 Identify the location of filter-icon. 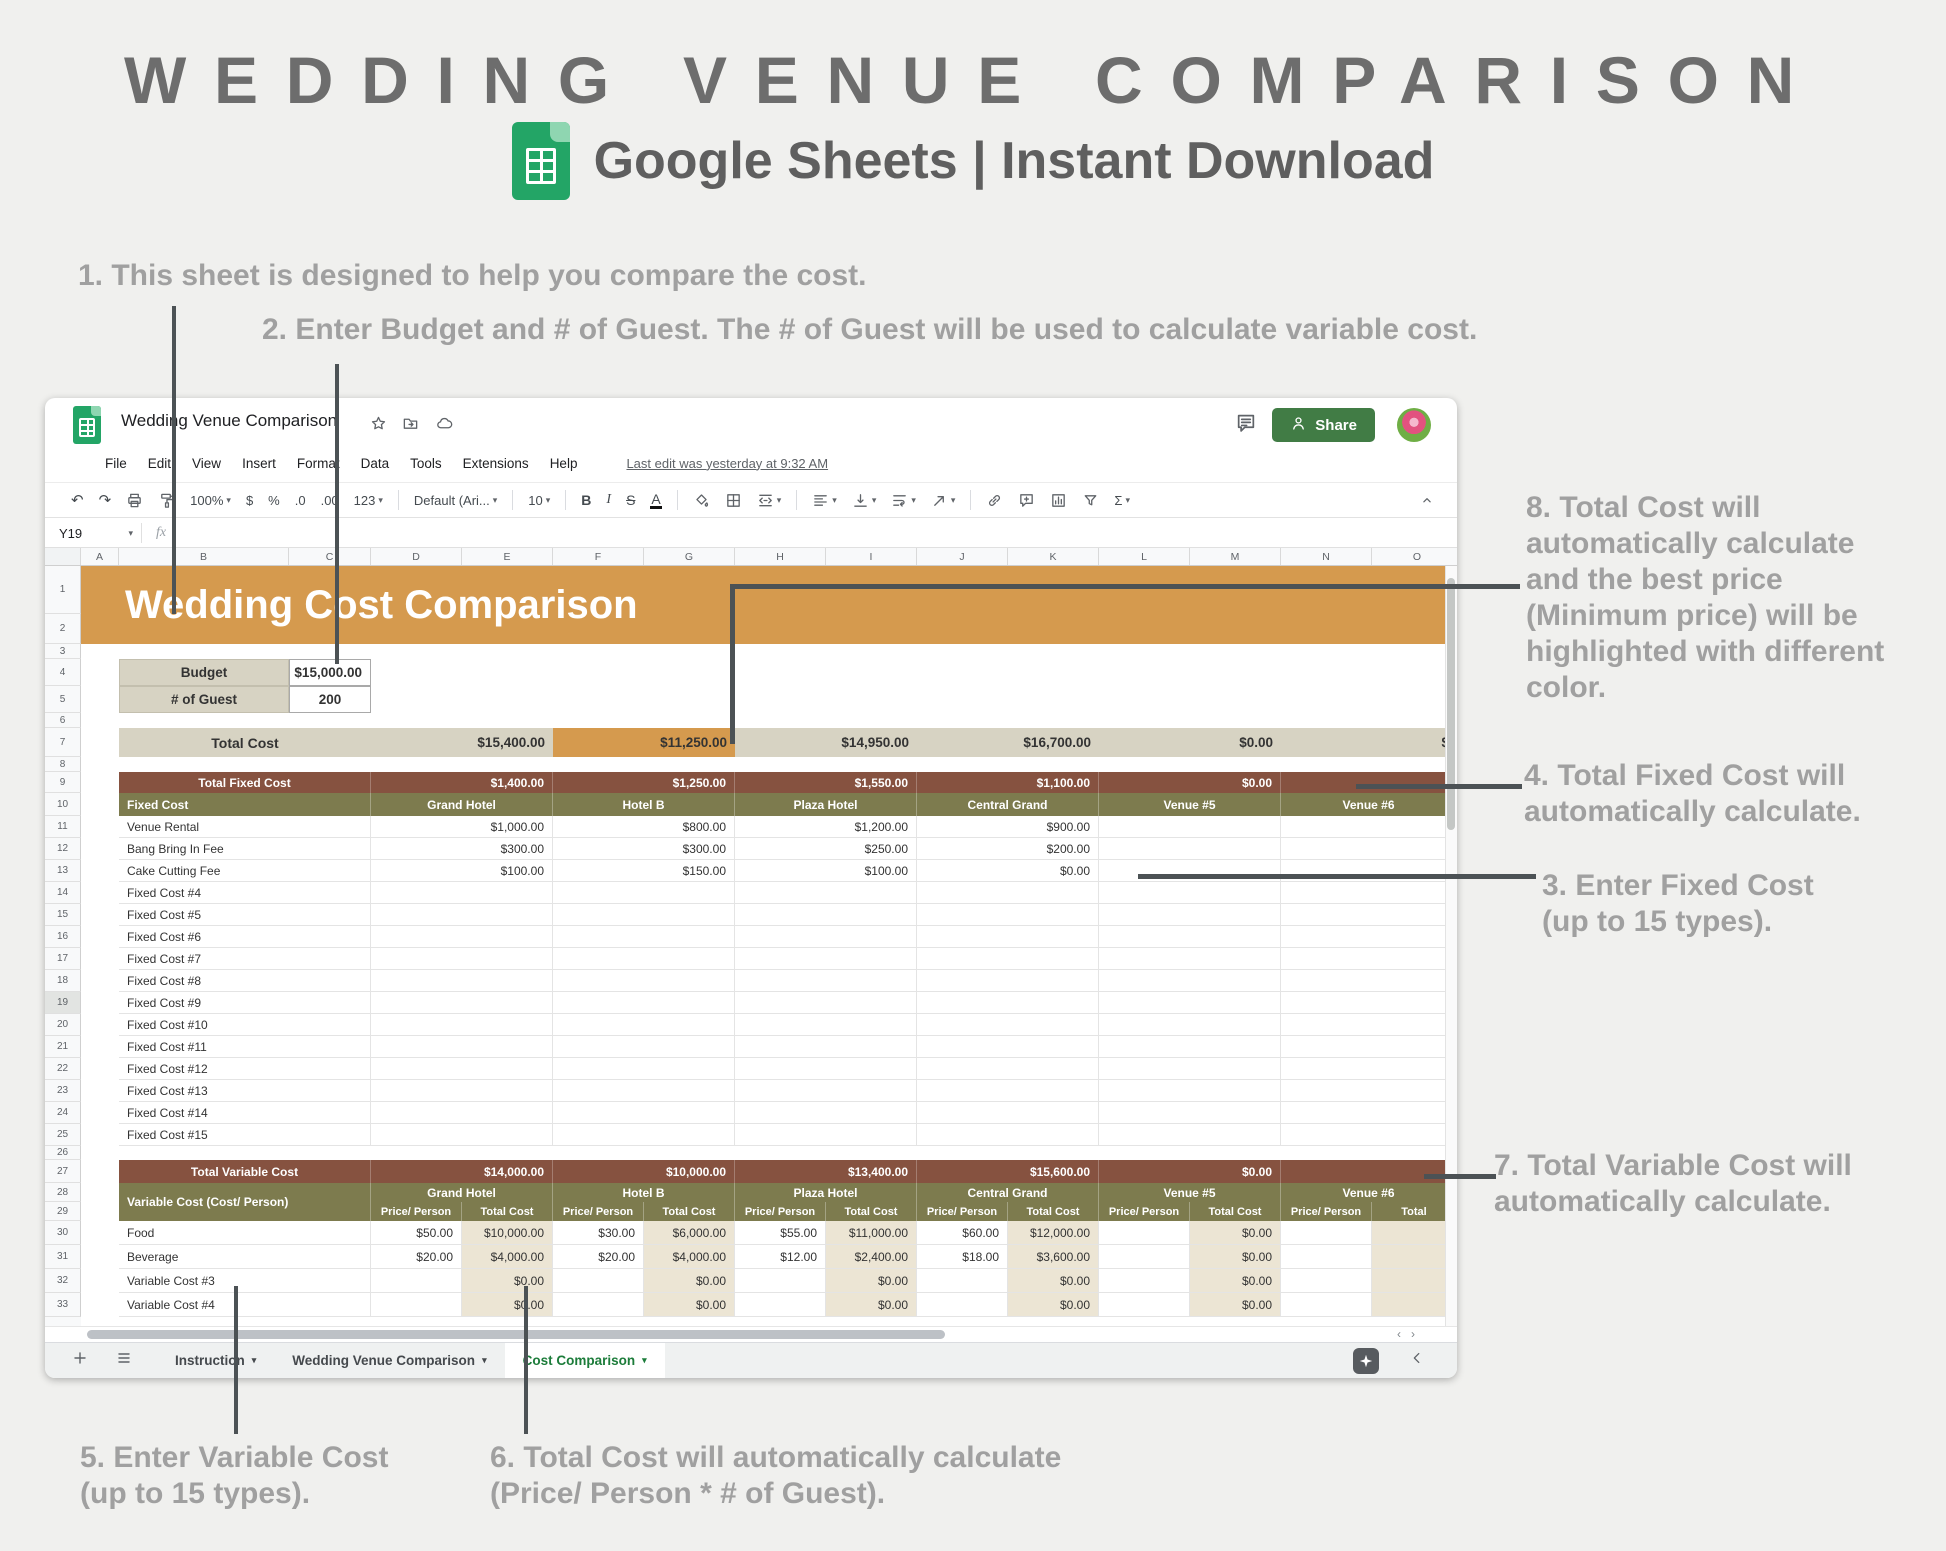
(1090, 500).